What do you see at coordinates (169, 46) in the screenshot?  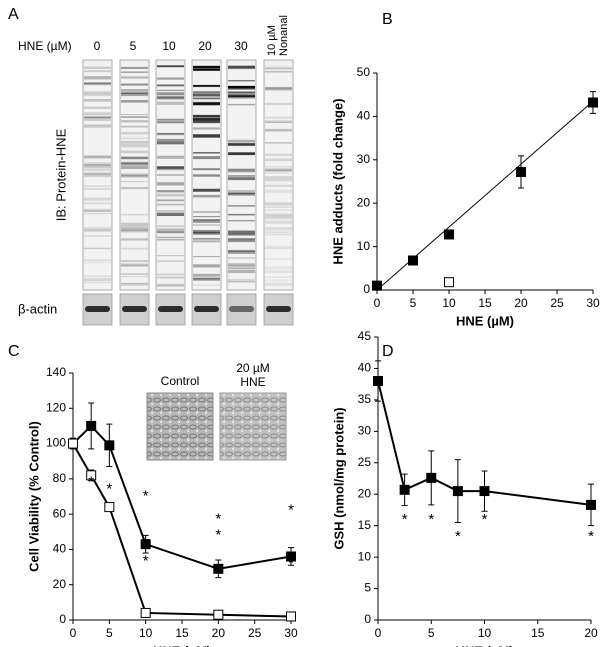 I see `lane-label: 10` at bounding box center [169, 46].